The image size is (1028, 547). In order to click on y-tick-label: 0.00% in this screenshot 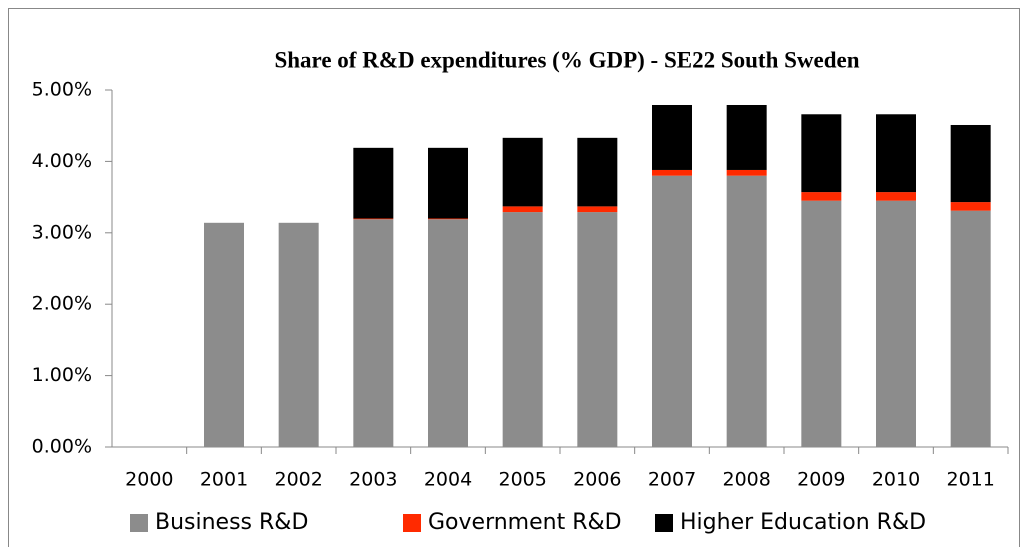, I will do `click(62, 447)`.